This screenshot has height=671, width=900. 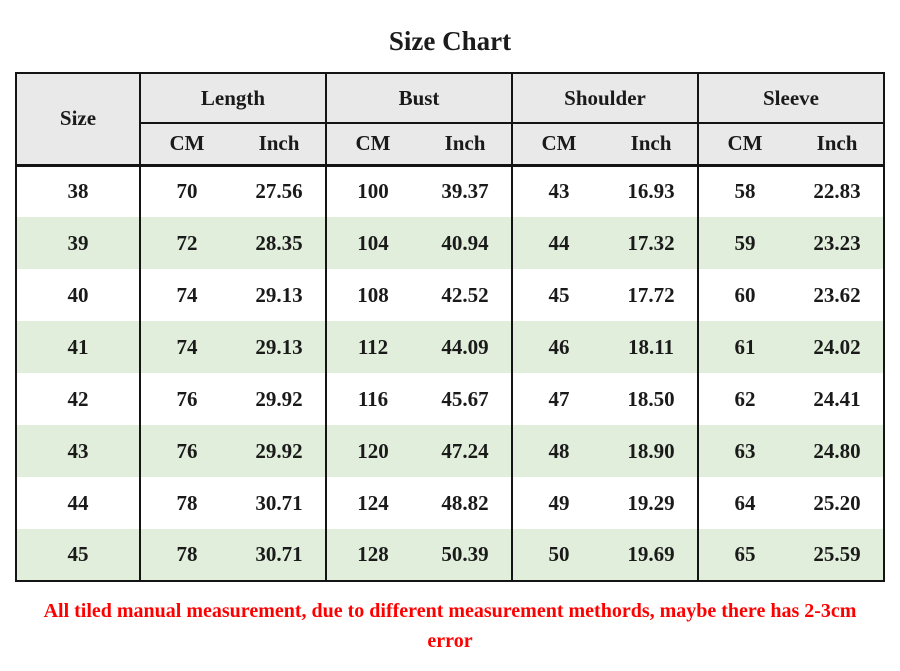 I want to click on measurement-cell: 25.20, so click(x=837, y=503).